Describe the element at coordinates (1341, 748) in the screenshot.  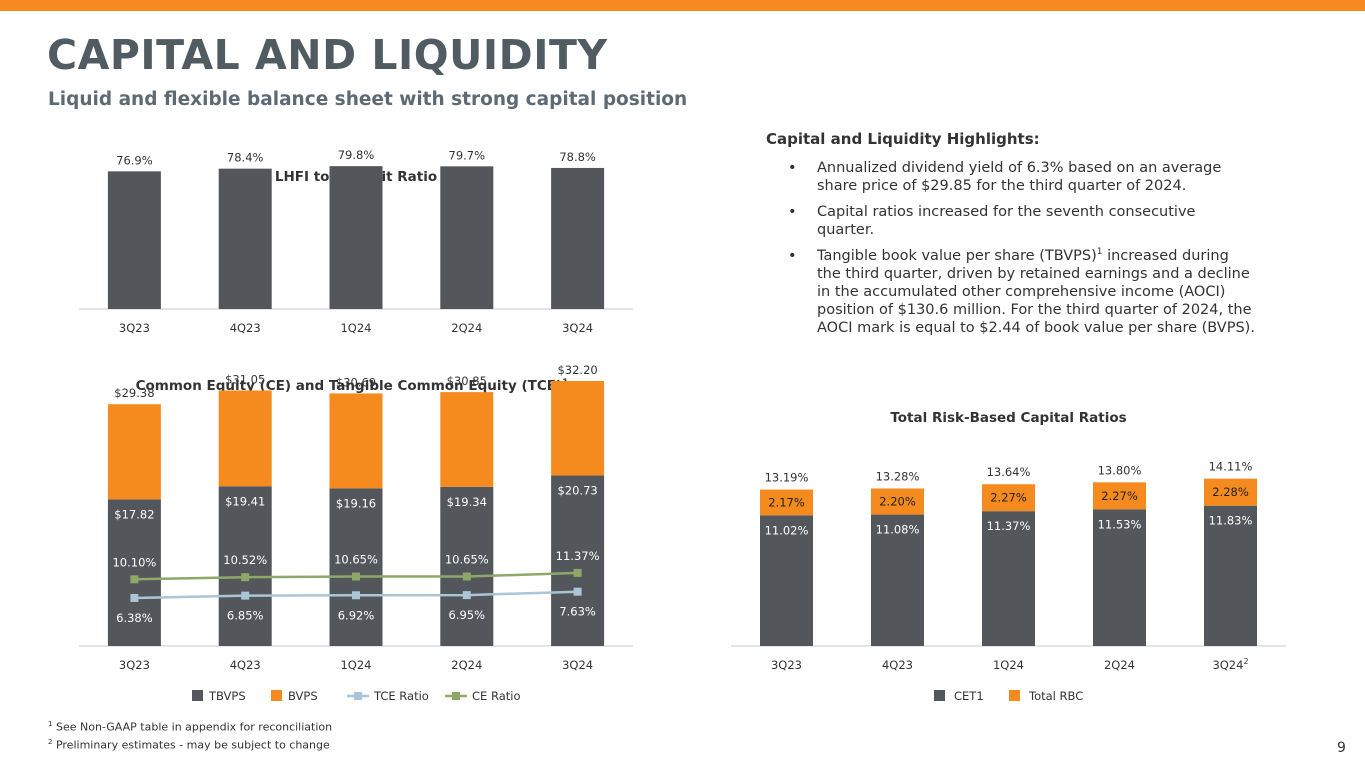
I see `page-number: 9` at that location.